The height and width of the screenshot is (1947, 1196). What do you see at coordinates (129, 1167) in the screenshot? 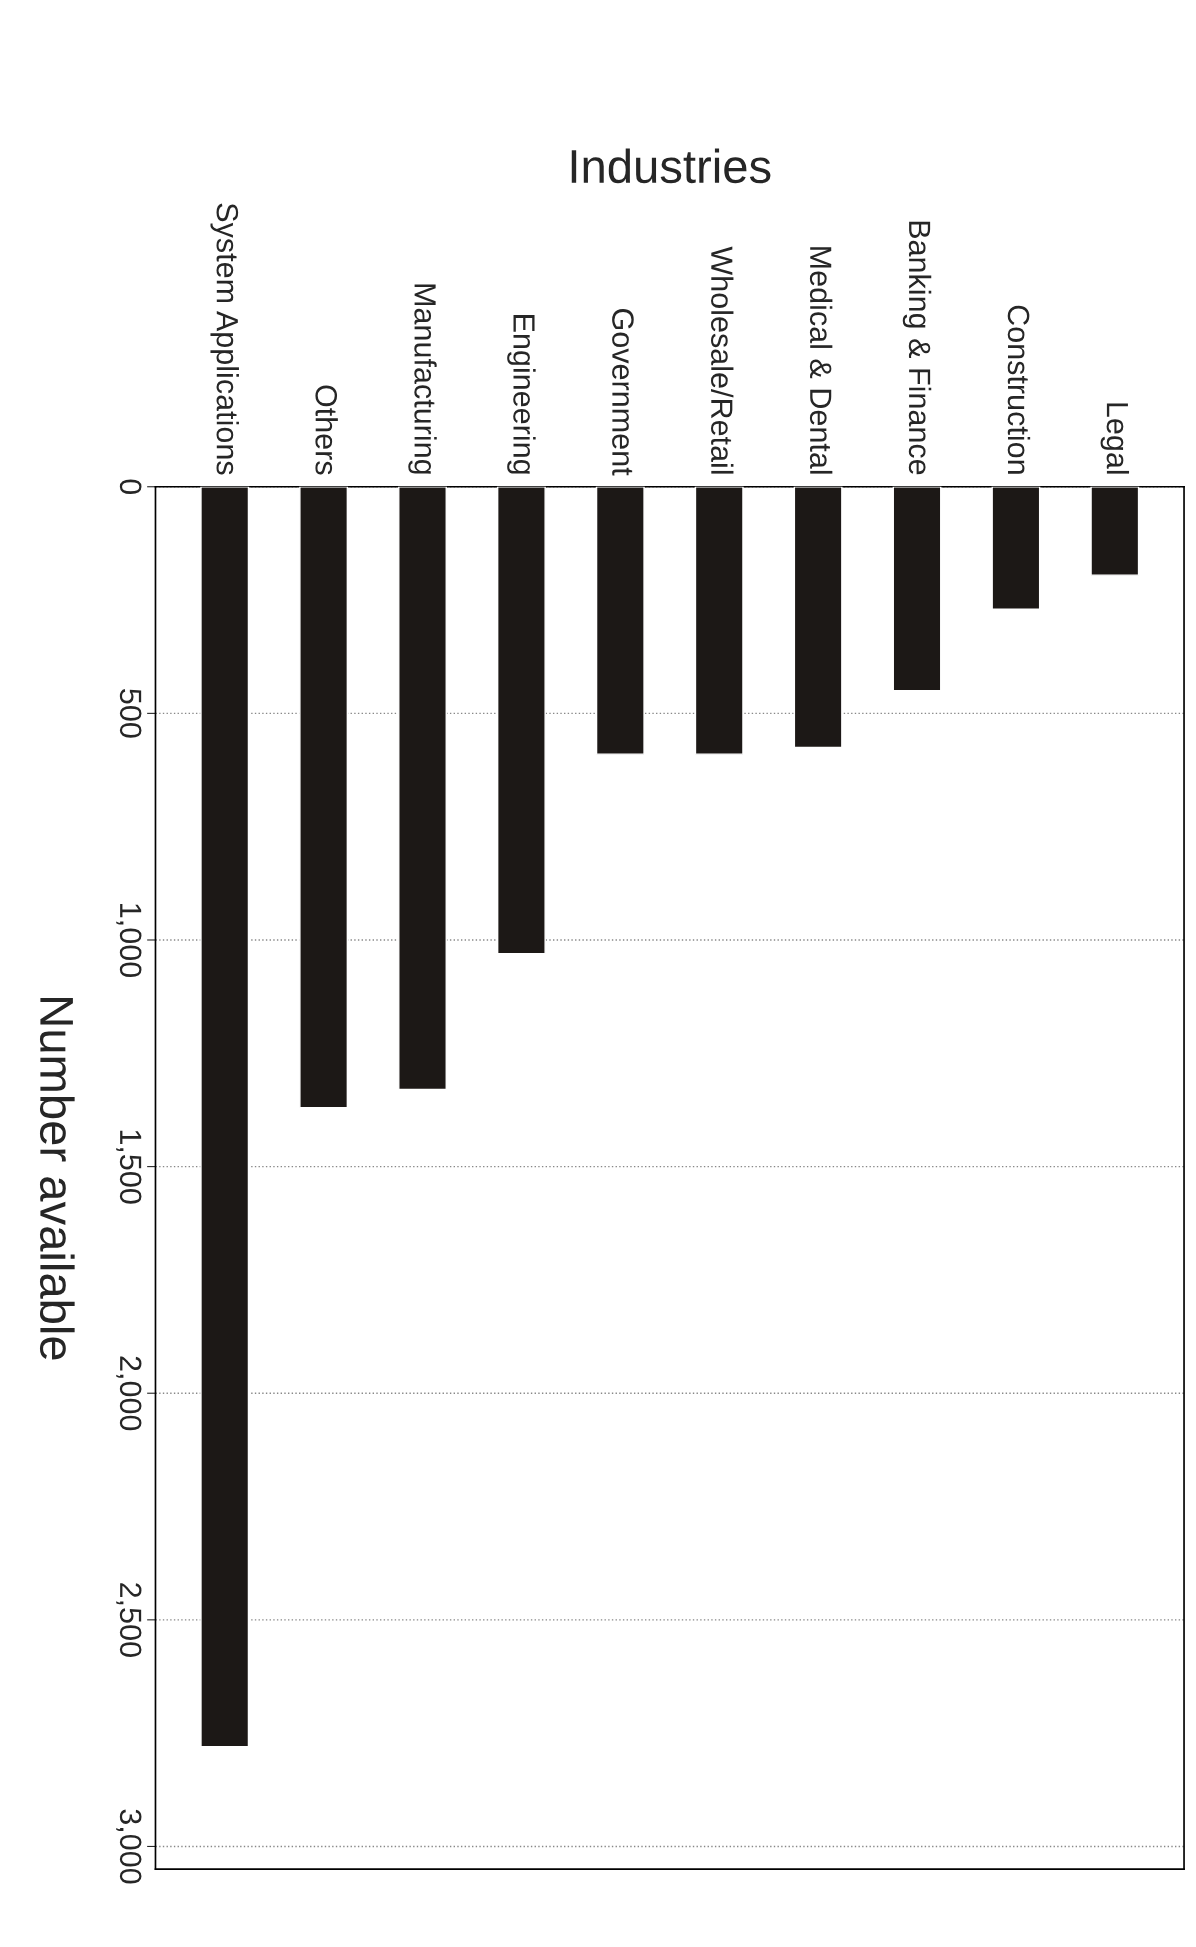
I see `y-tick-label: 1,500` at bounding box center [129, 1167].